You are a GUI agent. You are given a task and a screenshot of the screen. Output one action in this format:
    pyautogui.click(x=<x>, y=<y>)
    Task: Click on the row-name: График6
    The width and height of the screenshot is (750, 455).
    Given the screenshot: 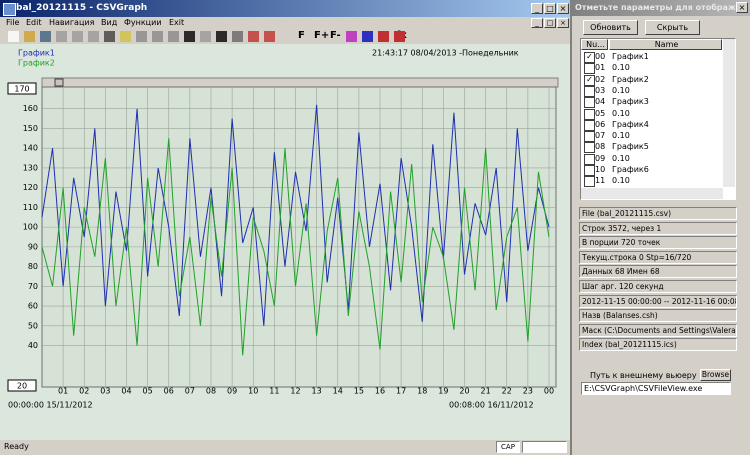 What is the action you would take?
    pyautogui.click(x=630, y=169)
    